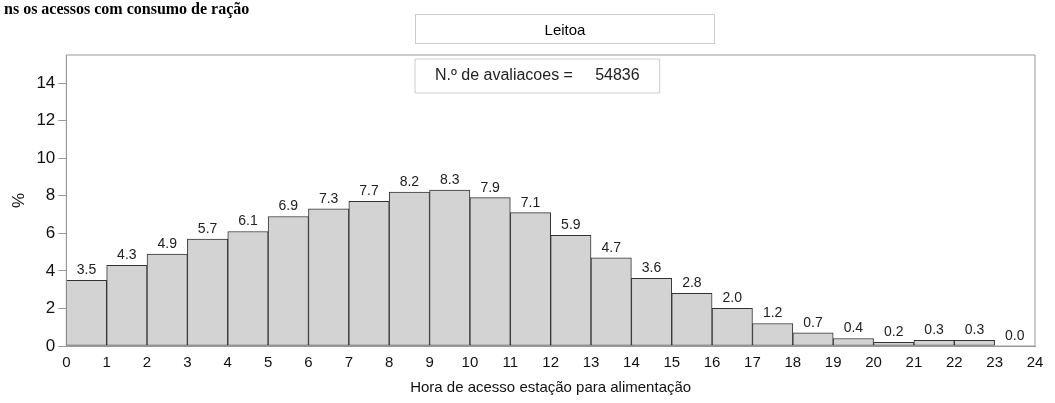 The height and width of the screenshot is (403, 1055). What do you see at coordinates (127, 254) in the screenshot?
I see `data-label: 4.3` at bounding box center [127, 254].